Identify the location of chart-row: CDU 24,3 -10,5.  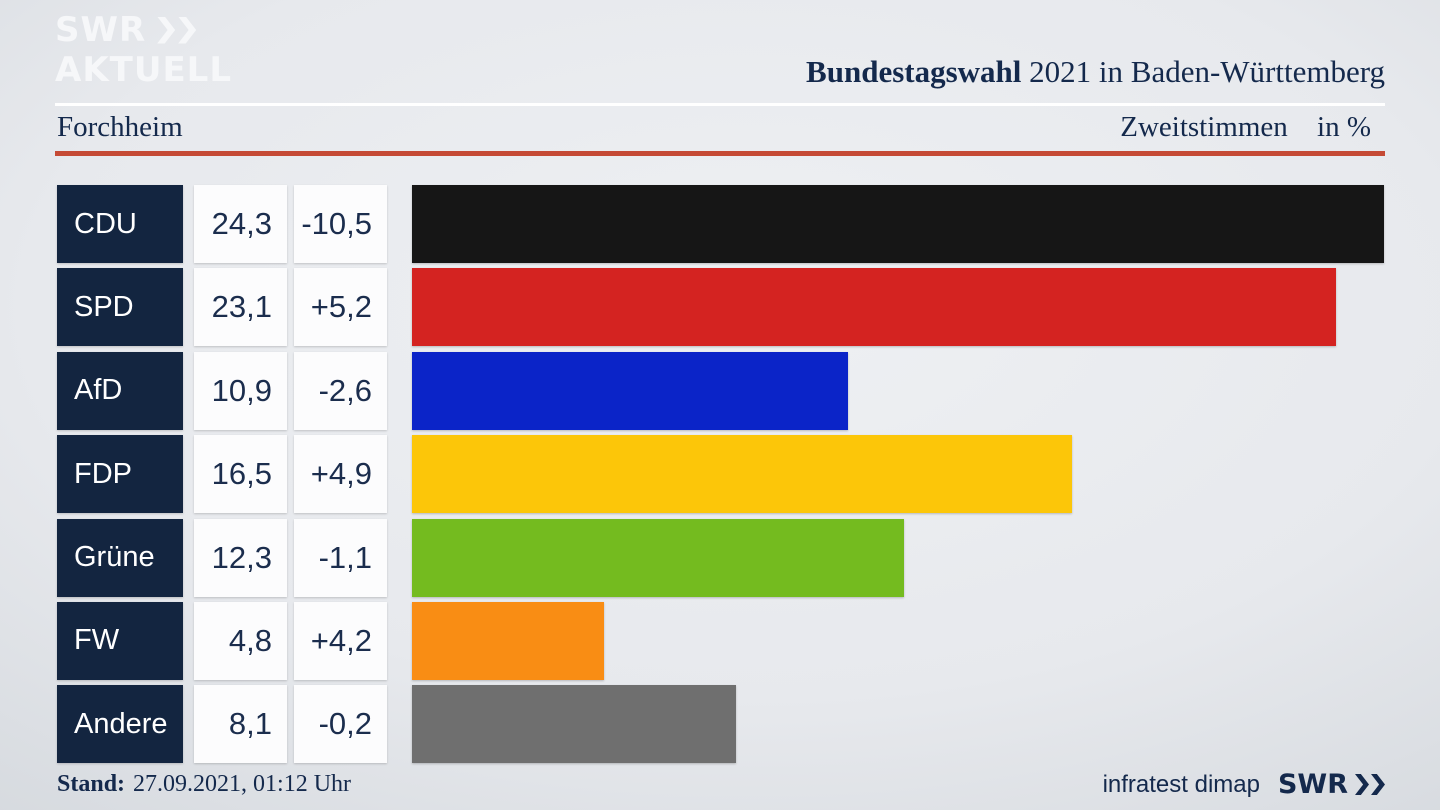
(720, 224).